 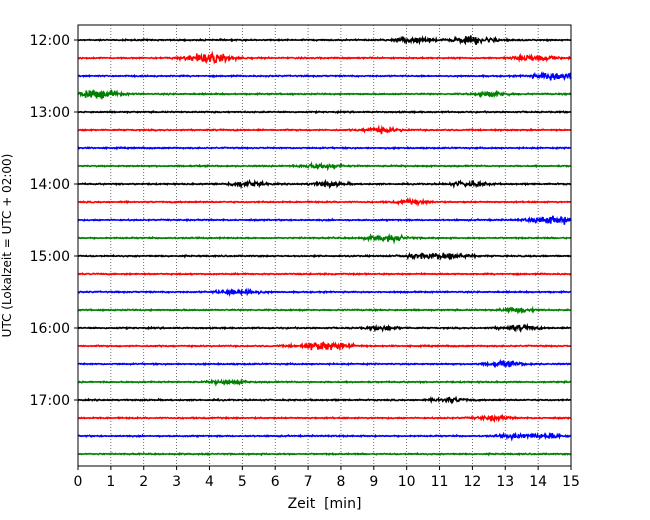 What do you see at coordinates (440, 482) in the screenshot?
I see `x-tick-label: 11` at bounding box center [440, 482].